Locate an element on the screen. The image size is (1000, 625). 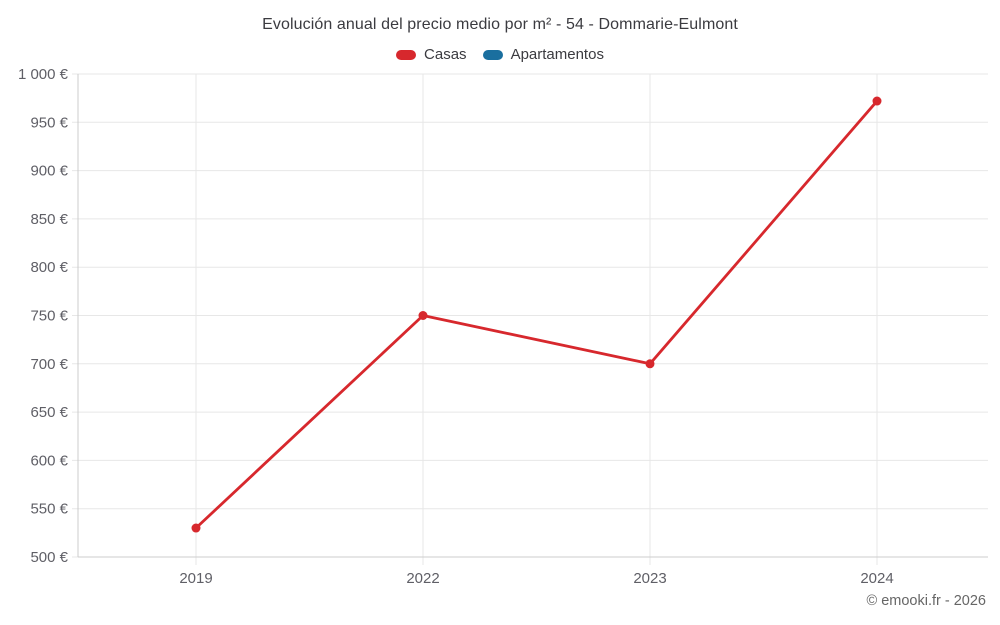
y-tick-label: 500 € is located at coordinates (49, 557).